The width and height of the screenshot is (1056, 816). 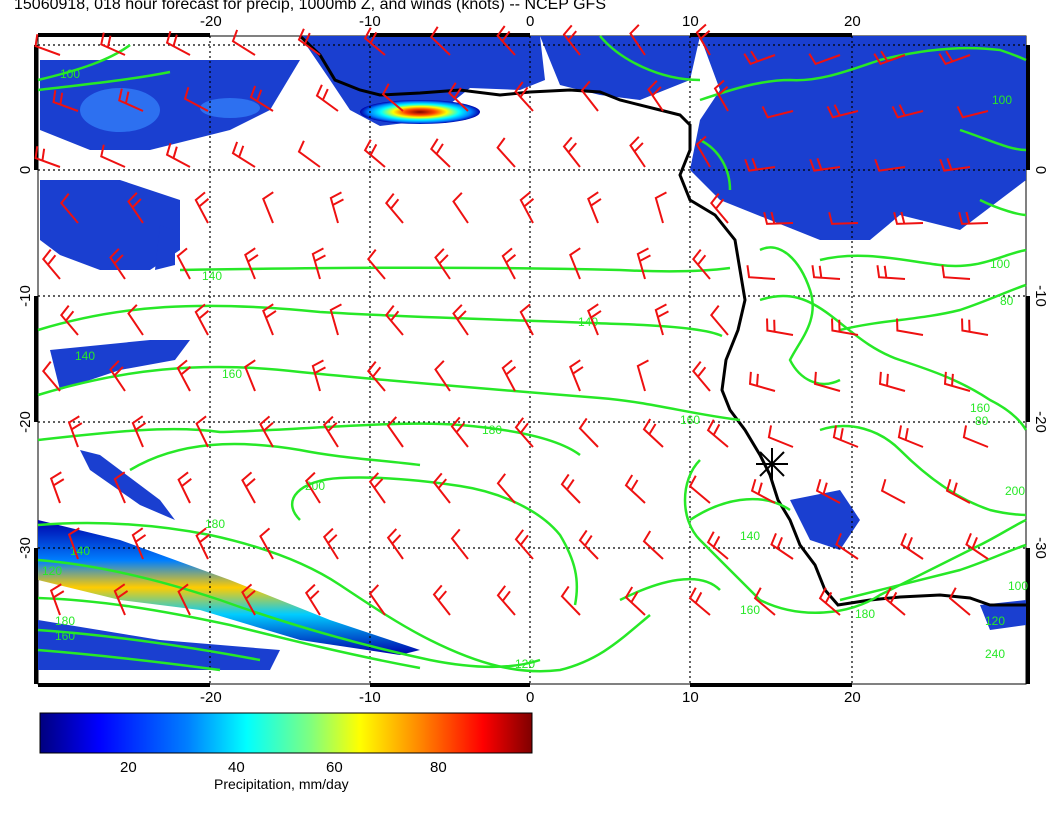 What do you see at coordinates (982, 421) in the screenshot?
I see `contour-label: 80` at bounding box center [982, 421].